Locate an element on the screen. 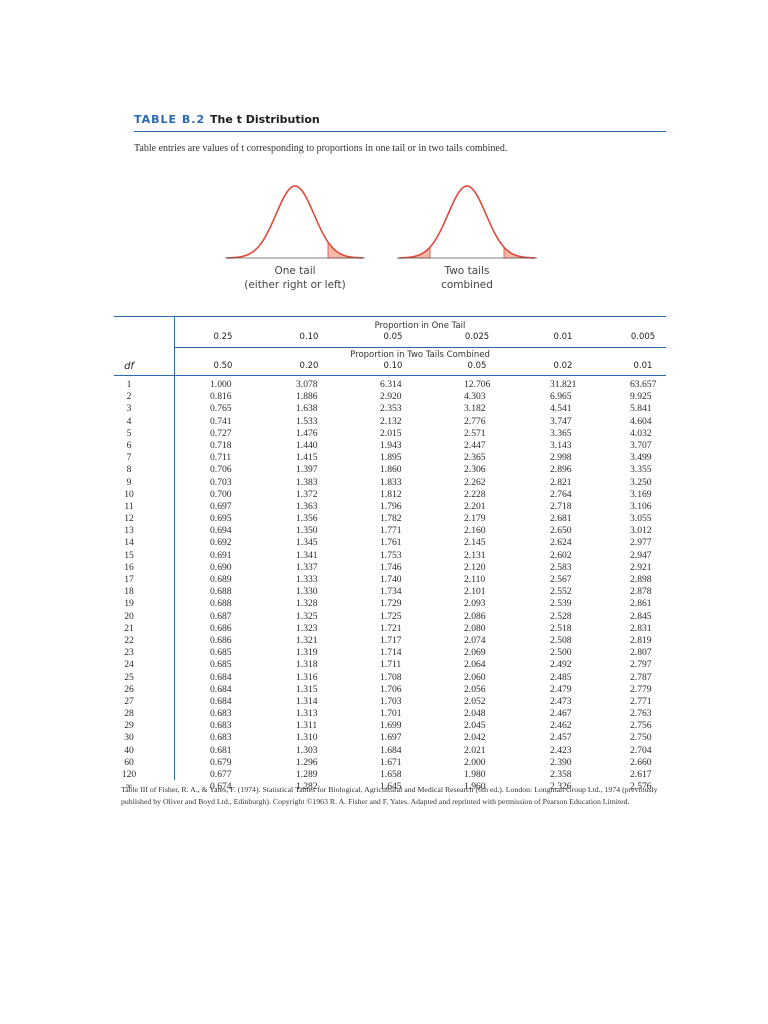 The height and width of the screenshot is (1024, 768). value-cell: 0.703 is located at coordinates (221, 482).